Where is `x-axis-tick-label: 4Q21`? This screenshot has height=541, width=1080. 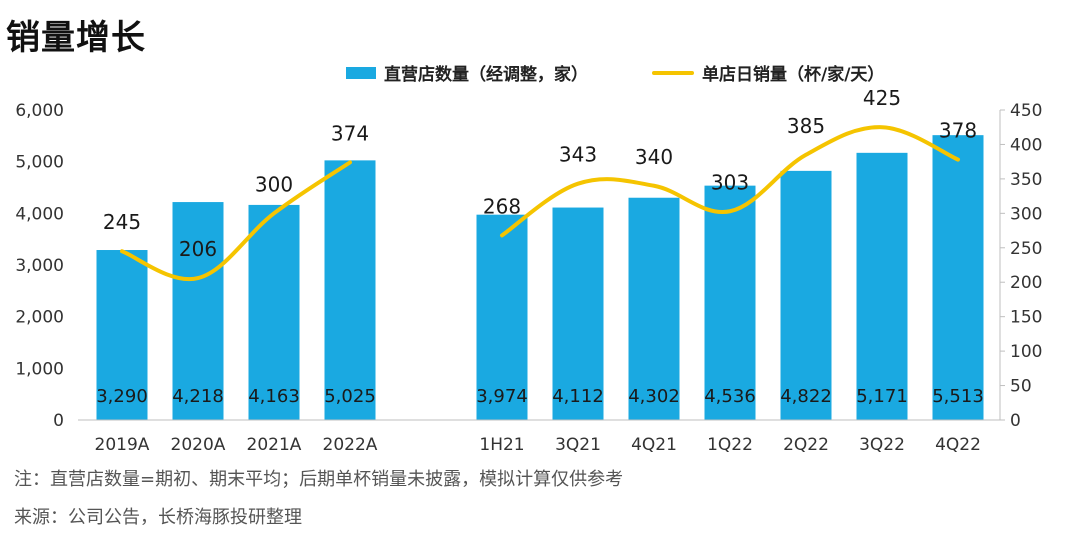 x-axis-tick-label: 4Q21 is located at coordinates (654, 445).